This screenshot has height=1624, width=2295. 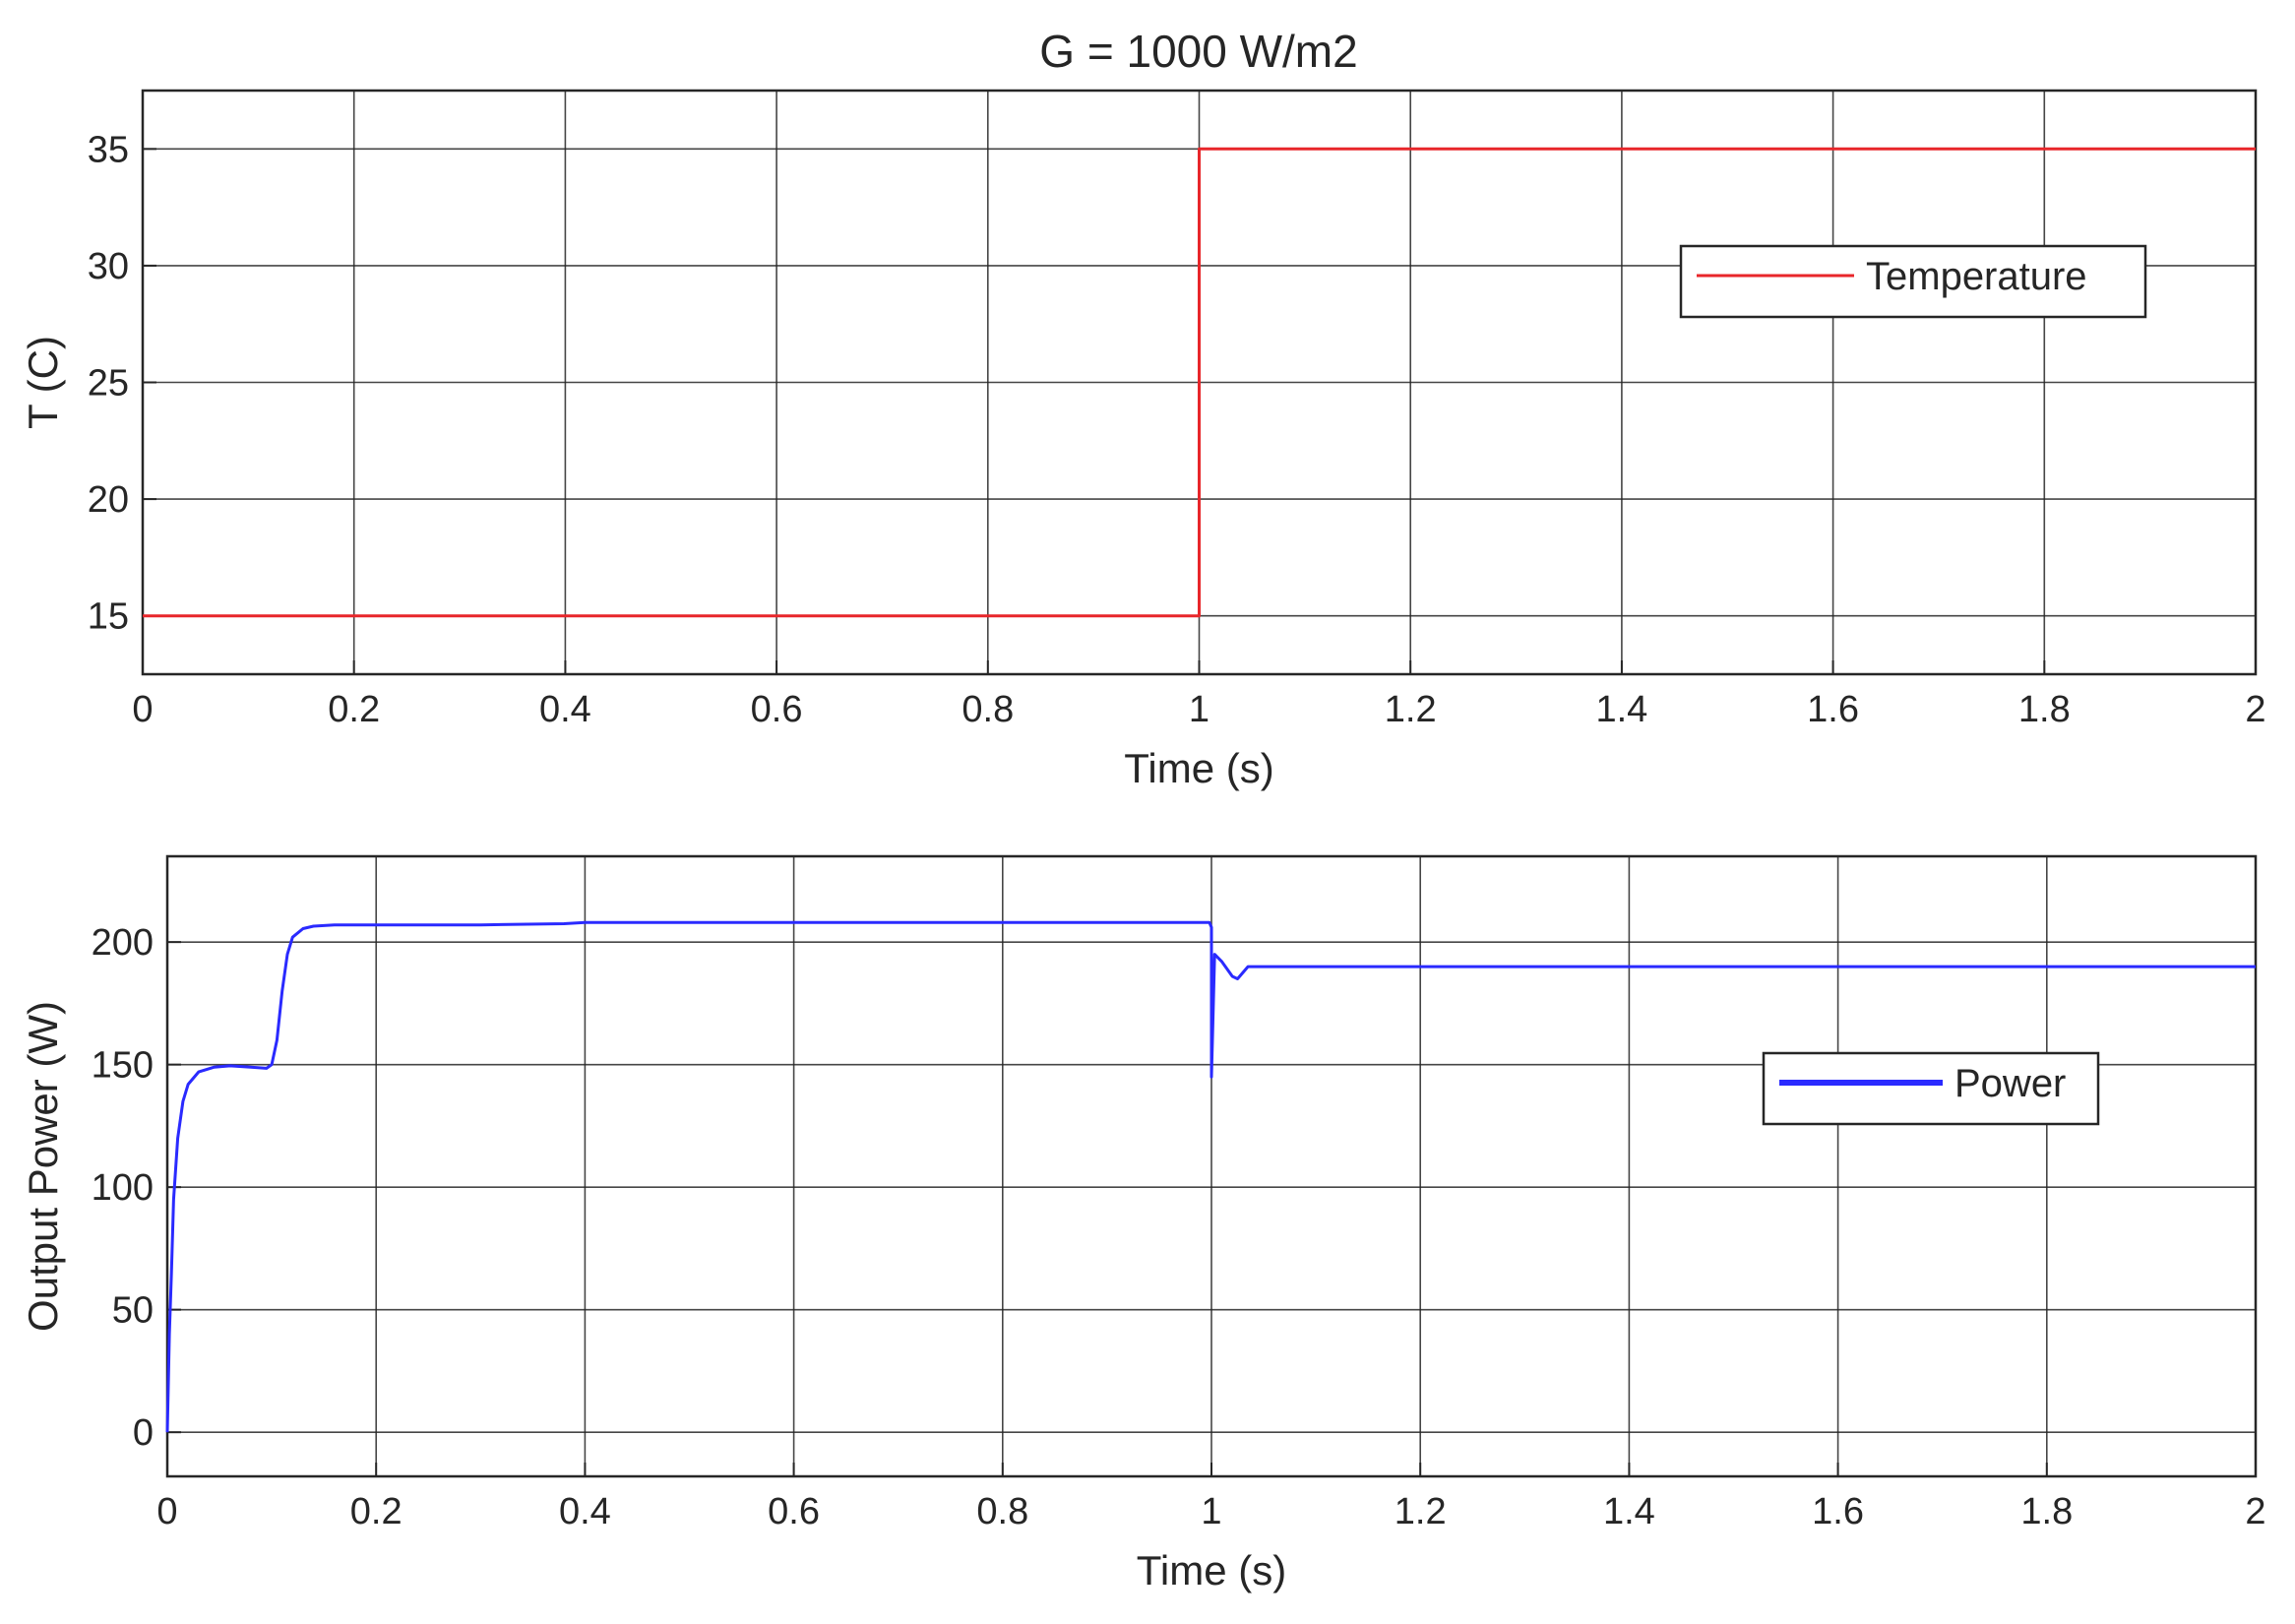 I want to click on y-axis-label: T (C), so click(x=43, y=382).